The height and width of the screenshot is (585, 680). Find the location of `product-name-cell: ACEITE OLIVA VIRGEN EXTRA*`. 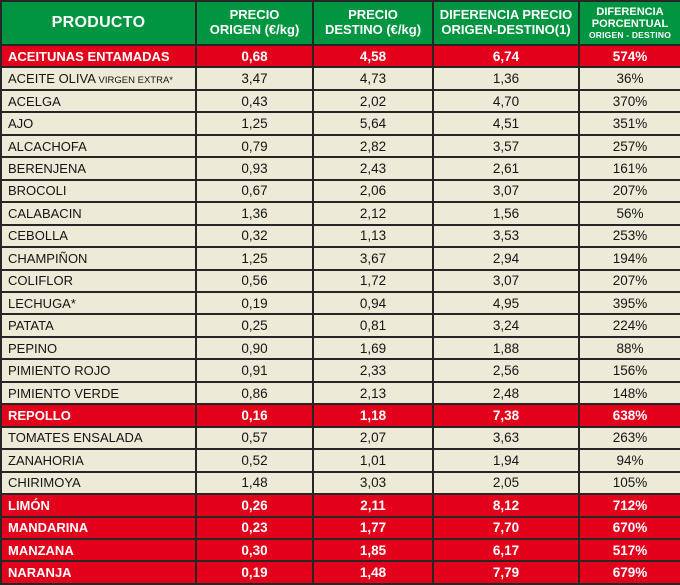

product-name-cell: ACEITE OLIVA VIRGEN EXTRA* is located at coordinates (98, 78).